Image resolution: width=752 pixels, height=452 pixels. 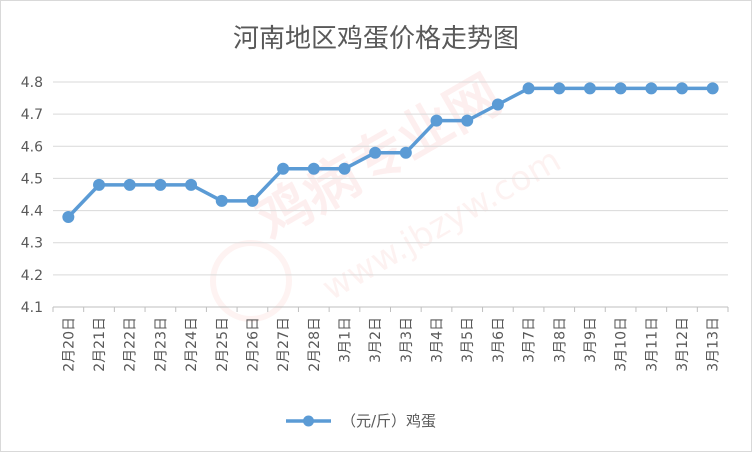 I want to click on y-tick-label: 4.3, so click(x=32, y=244).